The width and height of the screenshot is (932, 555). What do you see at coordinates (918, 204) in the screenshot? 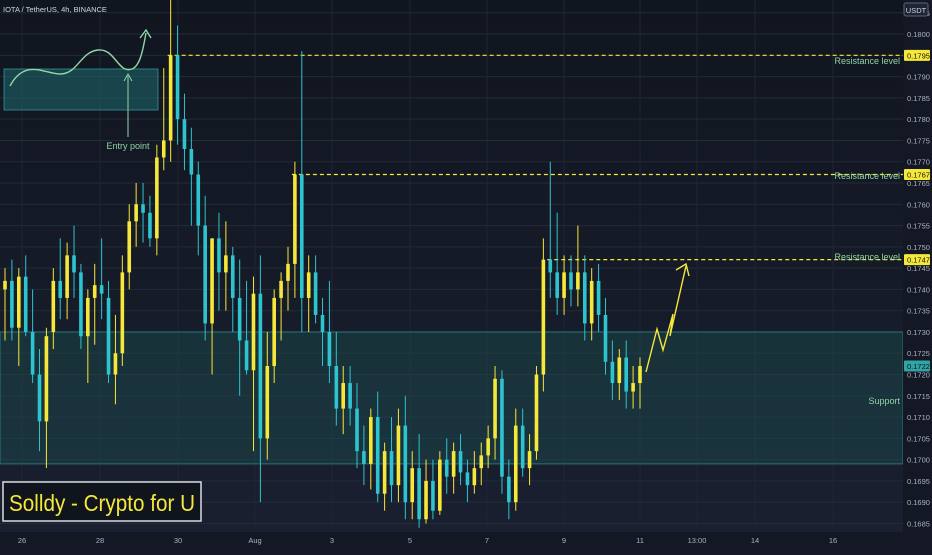
I see `price-tick-label: 0.1760` at bounding box center [918, 204].